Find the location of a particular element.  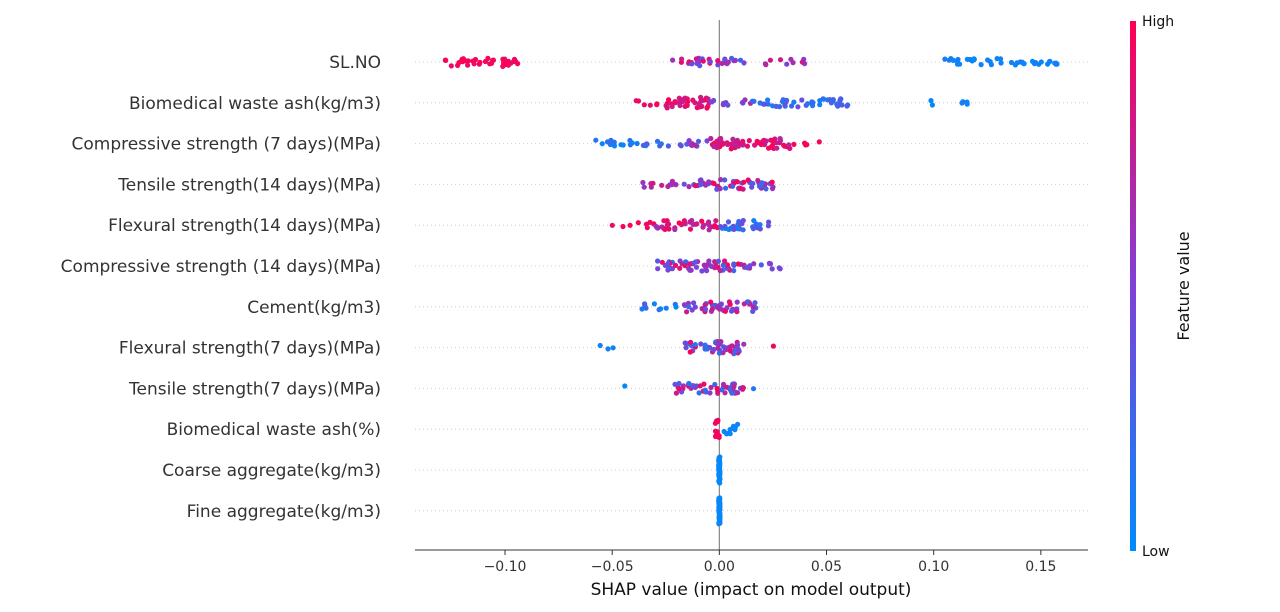

feature-label: Coarse aggregate(kg/m3) is located at coordinates (271, 471).